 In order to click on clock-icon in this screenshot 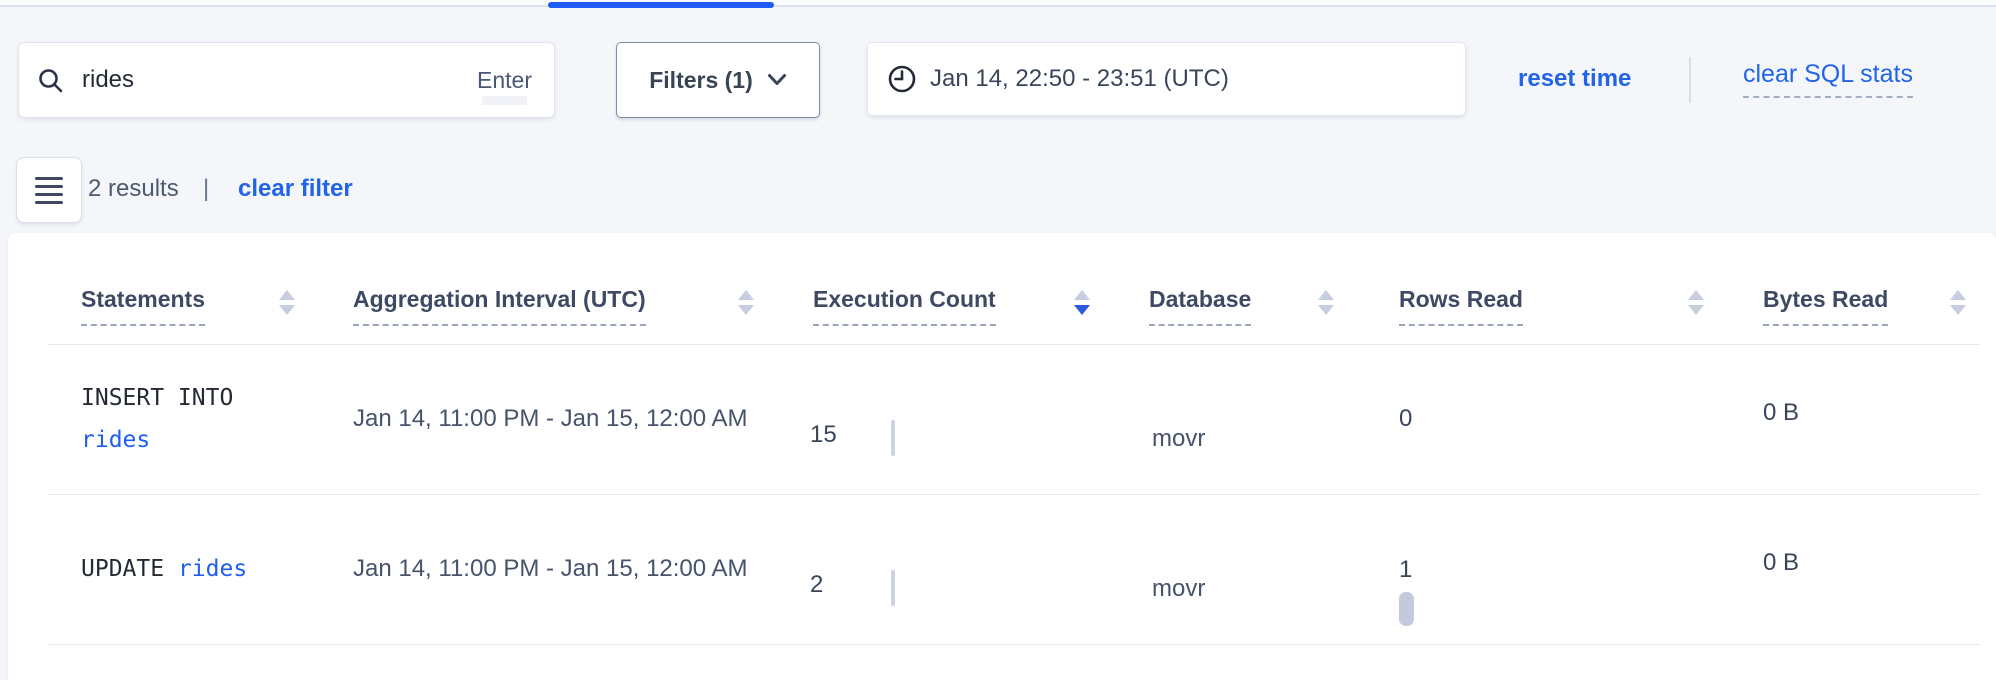, I will do `click(902, 79)`.